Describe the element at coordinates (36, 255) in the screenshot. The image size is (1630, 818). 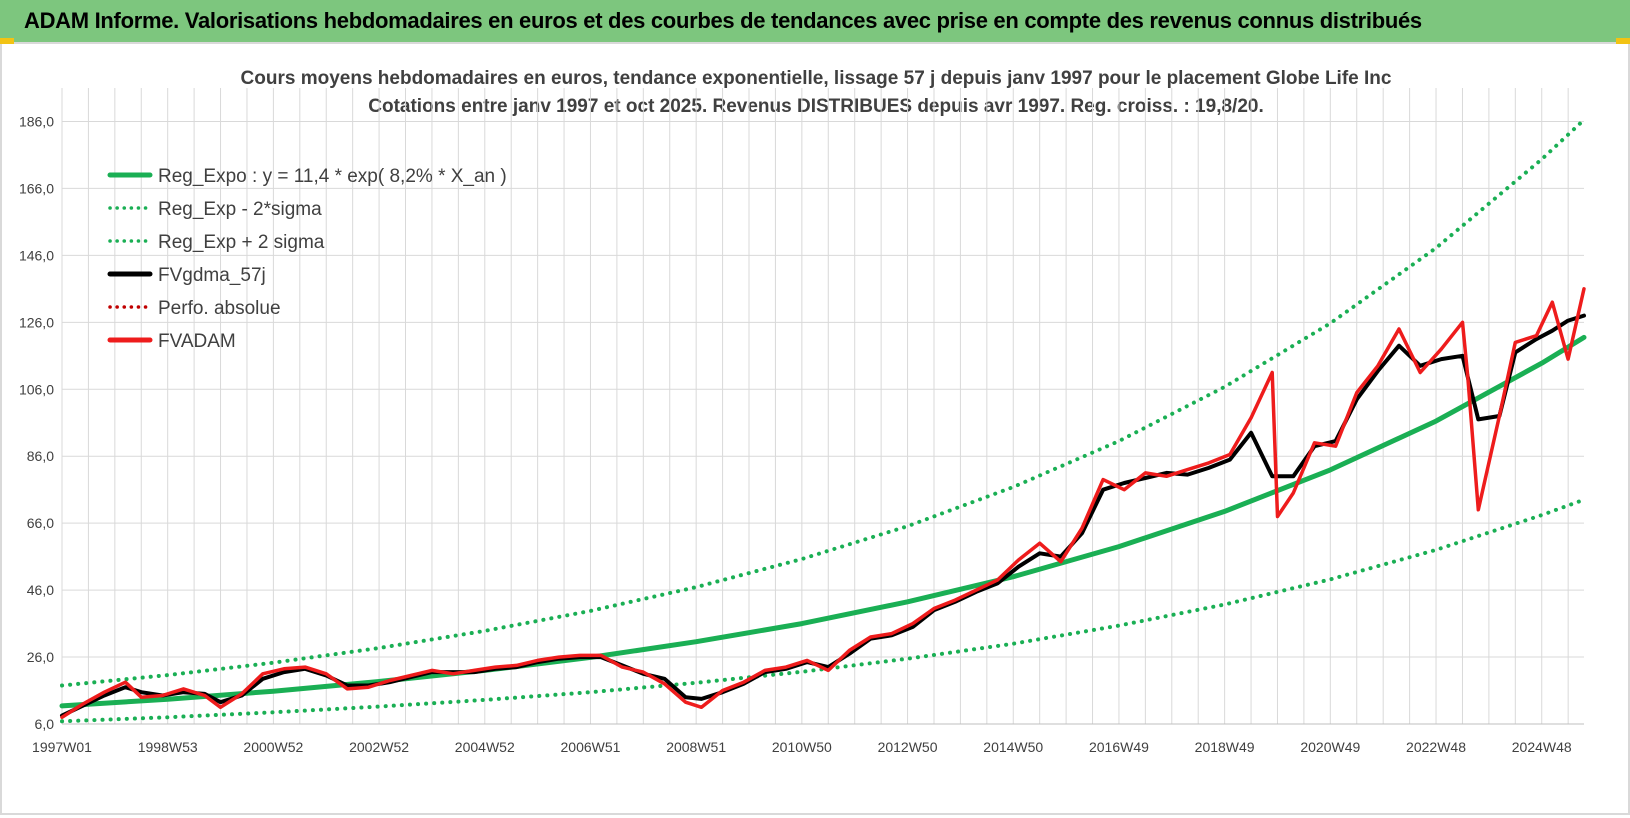
I see `y-tick-label: 146,0` at that location.